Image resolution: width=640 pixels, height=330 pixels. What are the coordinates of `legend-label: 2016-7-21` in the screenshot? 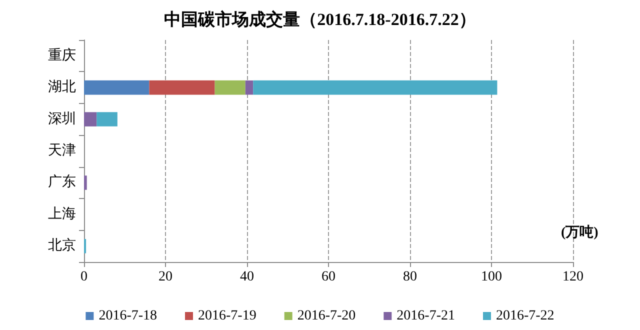 It's located at (425, 316).